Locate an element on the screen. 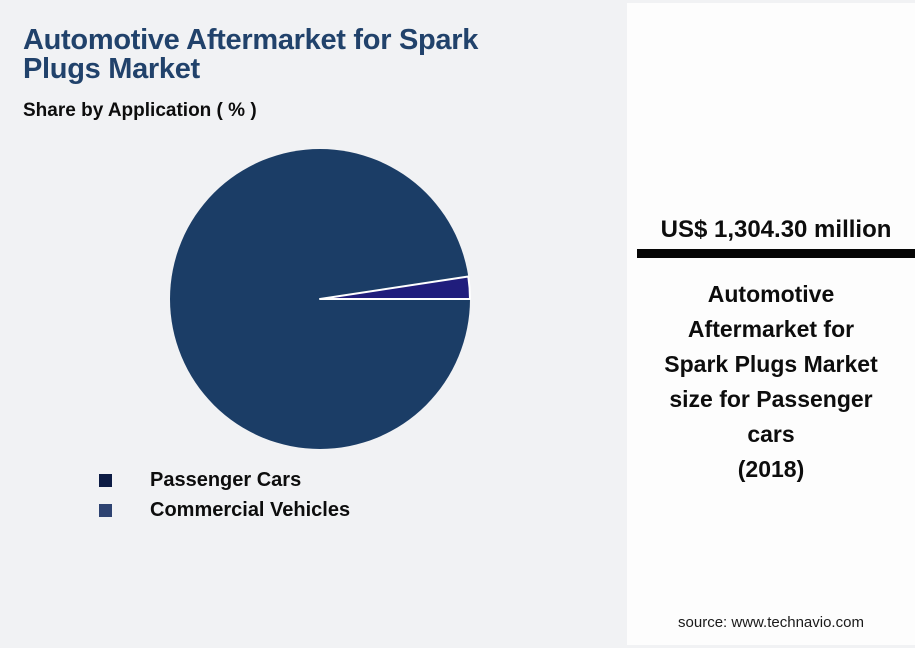 The height and width of the screenshot is (648, 915). divider-bar is located at coordinates (776, 253).